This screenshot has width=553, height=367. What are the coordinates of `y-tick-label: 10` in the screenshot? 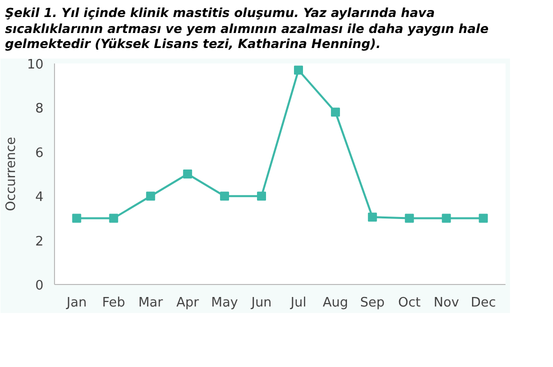 It's located at (35, 65).